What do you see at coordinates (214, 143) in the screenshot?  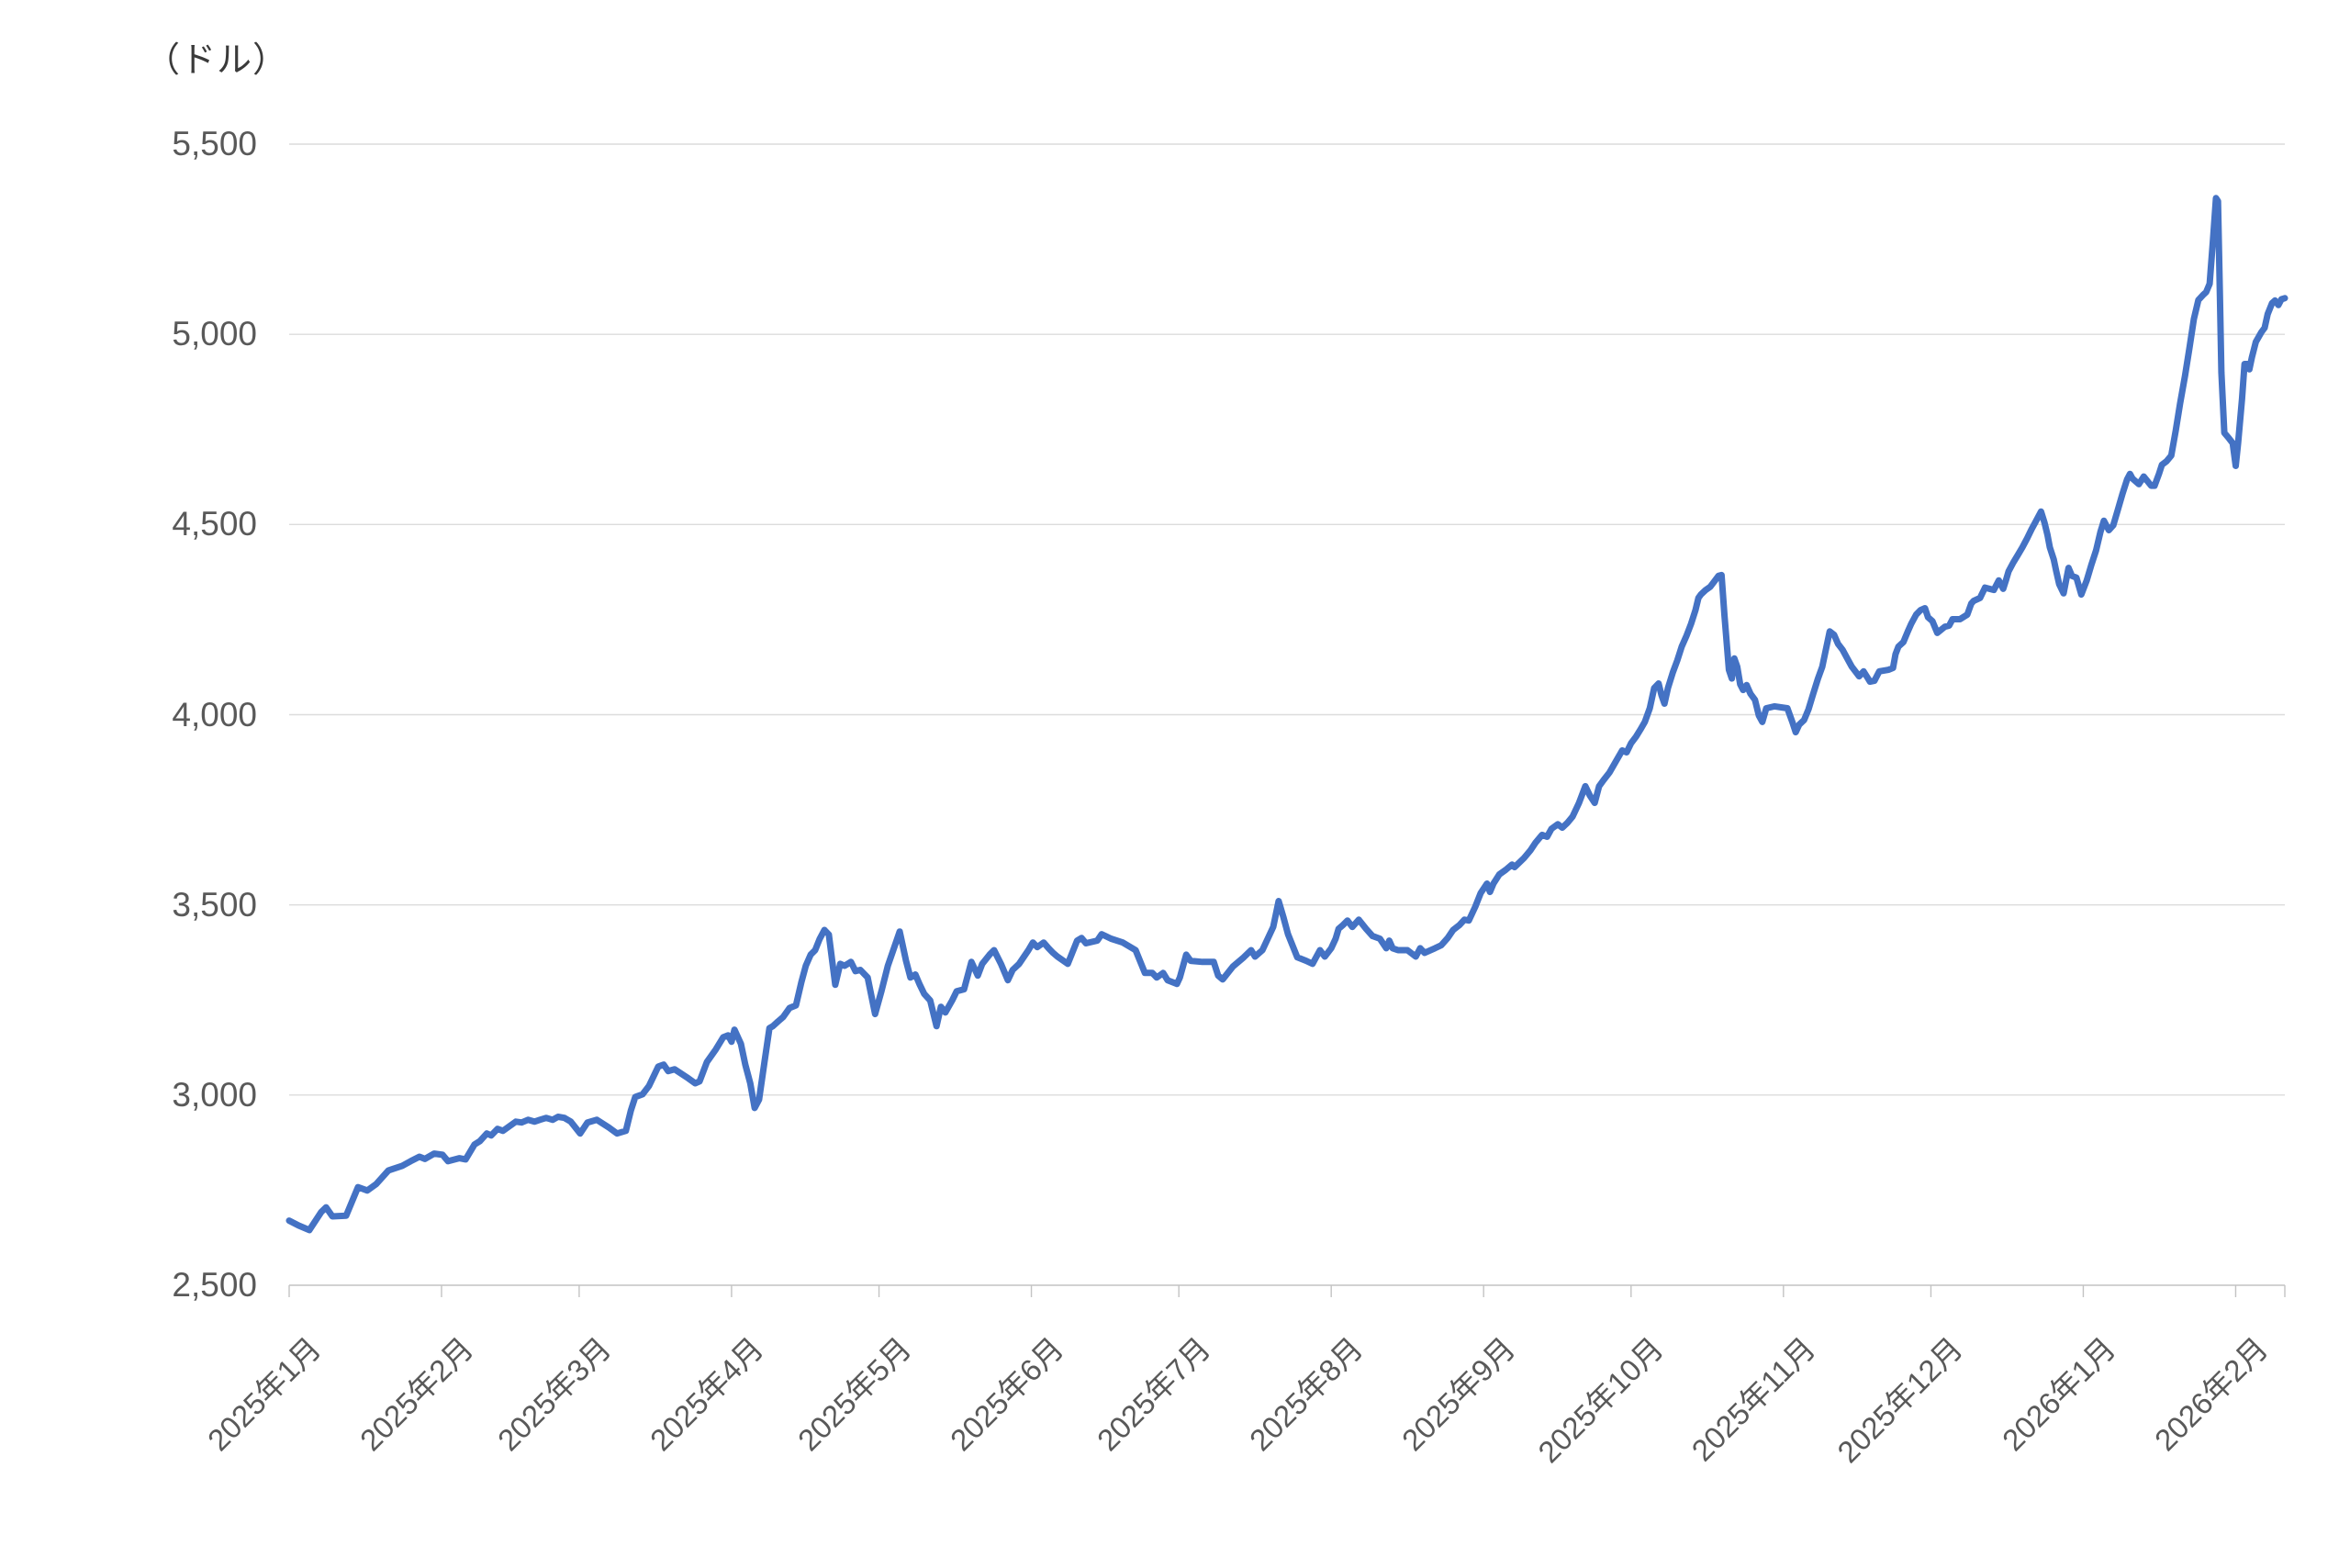 I see `y-axis-label: 5,500` at bounding box center [214, 143].